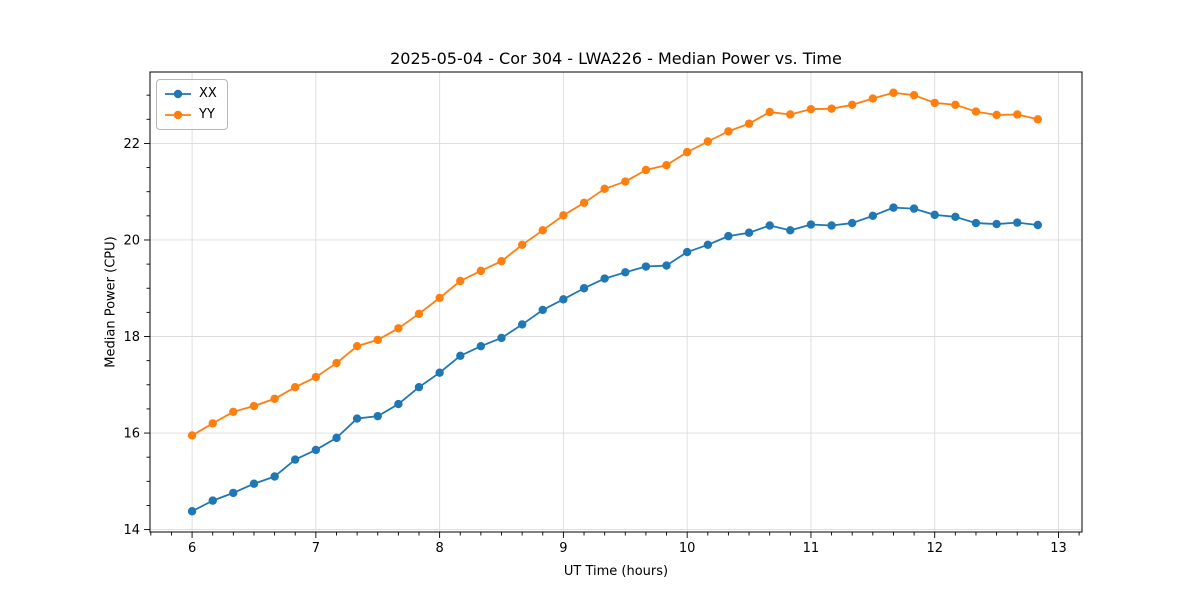 The width and height of the screenshot is (1200, 600). What do you see at coordinates (190, 94) in the screenshot?
I see `legend-item-xx: XX` at bounding box center [190, 94].